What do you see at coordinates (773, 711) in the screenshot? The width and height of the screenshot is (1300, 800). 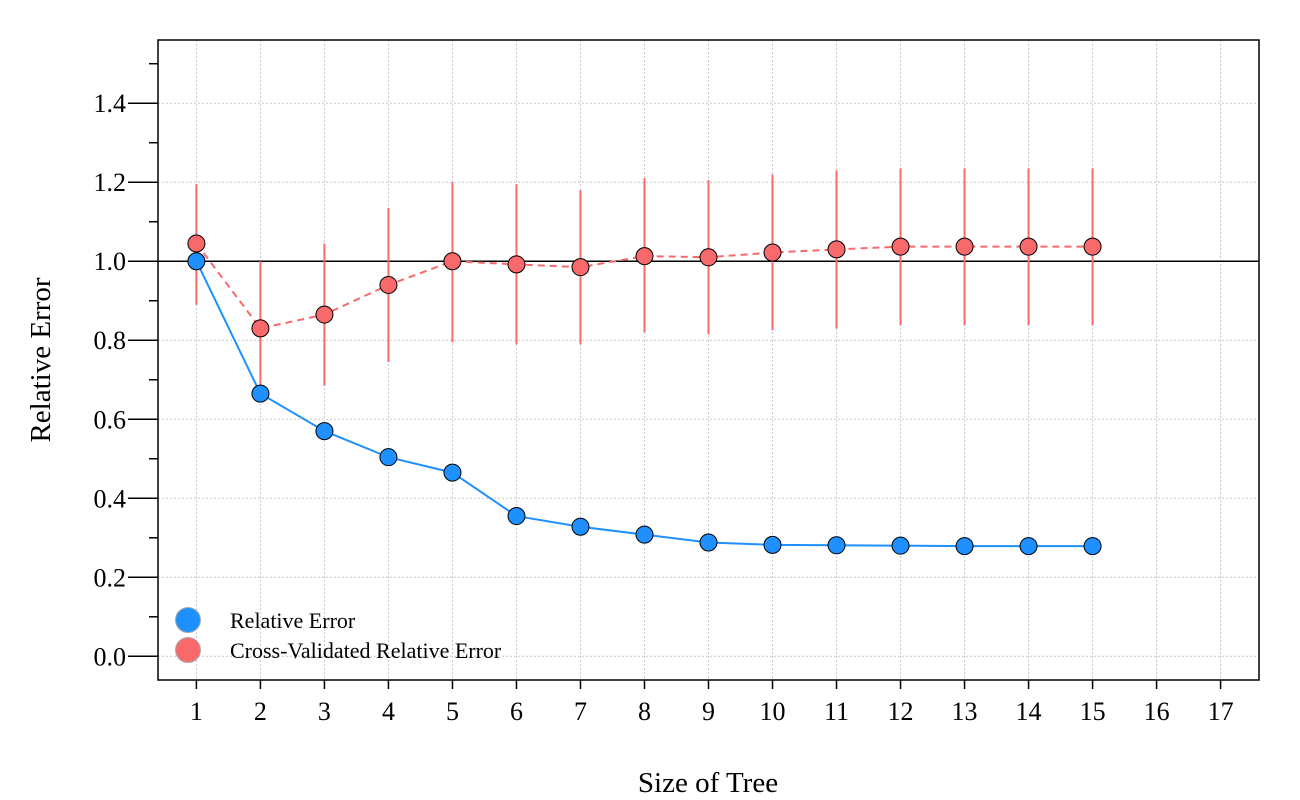 I see `x-tick-label: 10` at bounding box center [773, 711].